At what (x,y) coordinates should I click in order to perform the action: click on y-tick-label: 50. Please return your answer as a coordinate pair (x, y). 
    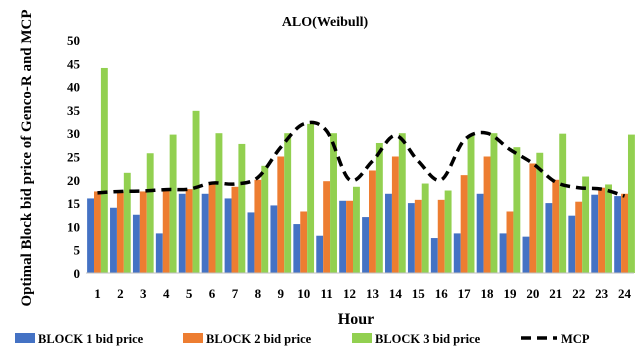
    Looking at the image, I should click on (73, 40).